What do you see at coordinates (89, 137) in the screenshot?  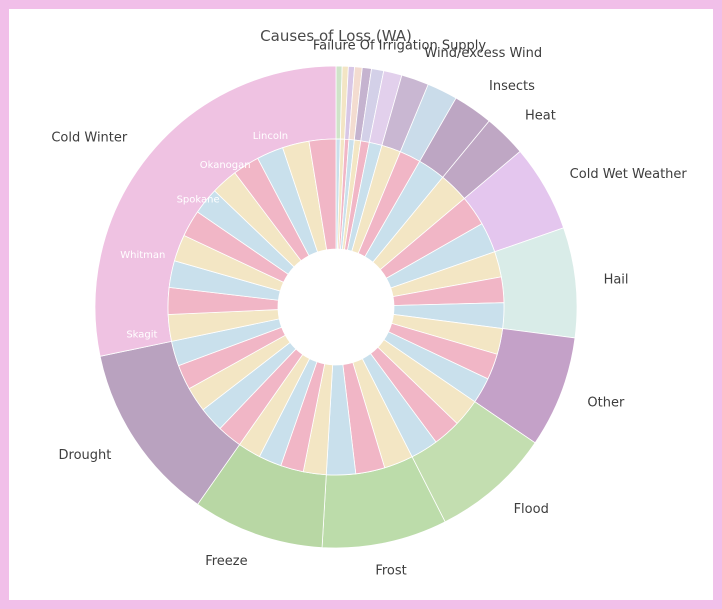 I see `outer-label-cold-winter: Cold Winter` at bounding box center [89, 137].